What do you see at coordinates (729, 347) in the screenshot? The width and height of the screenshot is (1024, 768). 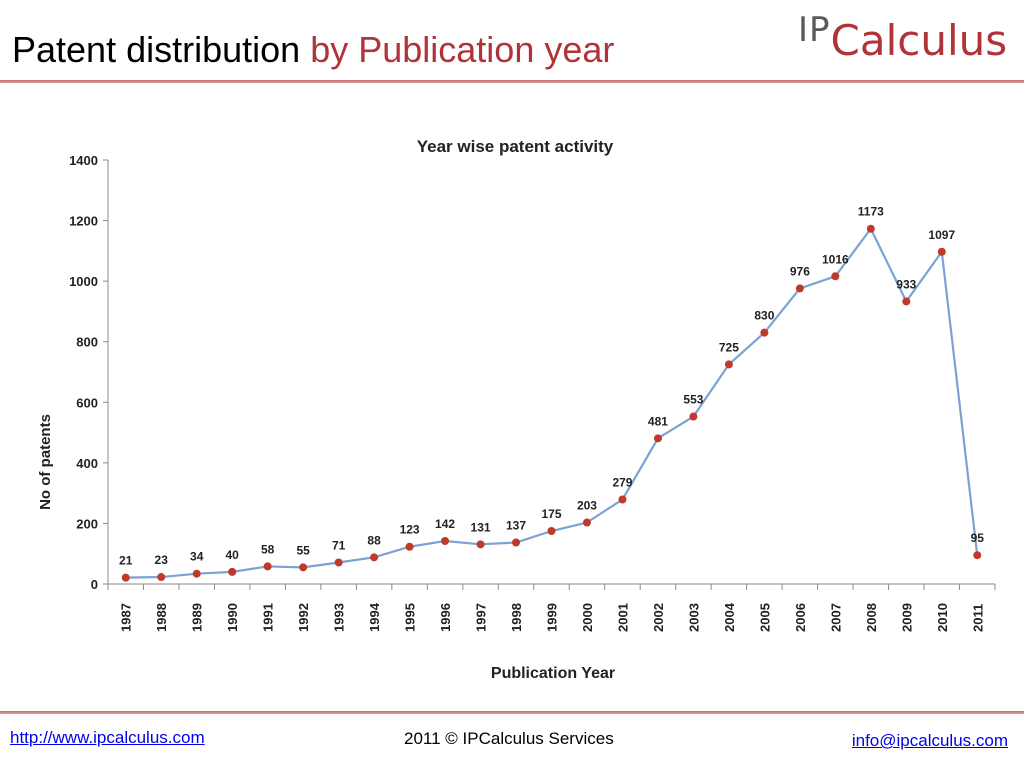 I see `data-label: 725` at bounding box center [729, 347].